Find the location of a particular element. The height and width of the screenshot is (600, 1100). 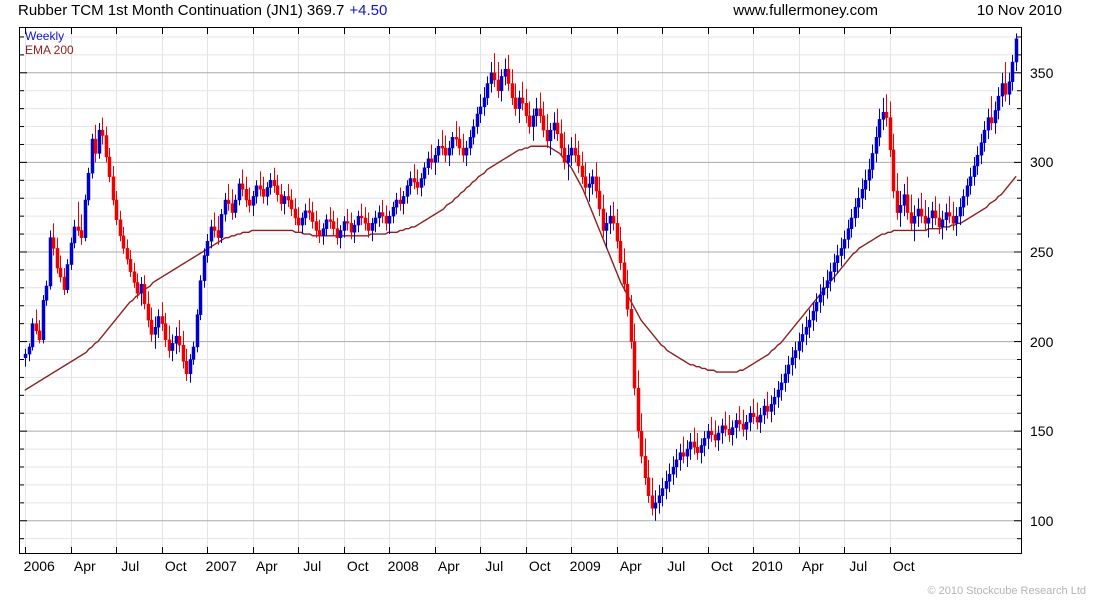

y-axis-tick-label: 300 is located at coordinates (1042, 162).